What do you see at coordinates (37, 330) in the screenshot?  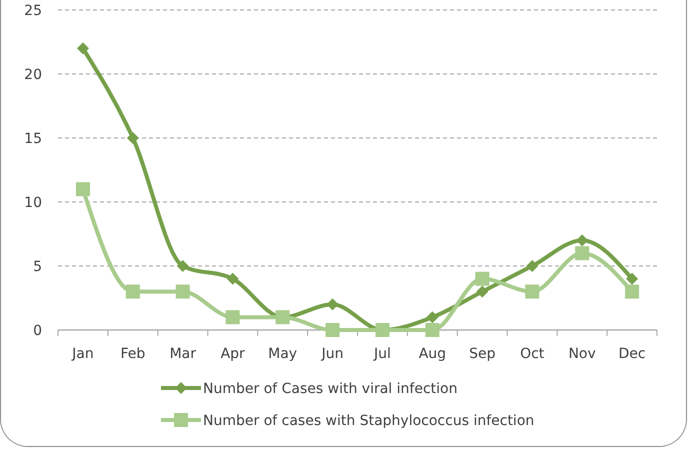 I see `y-tick-label: 0` at bounding box center [37, 330].